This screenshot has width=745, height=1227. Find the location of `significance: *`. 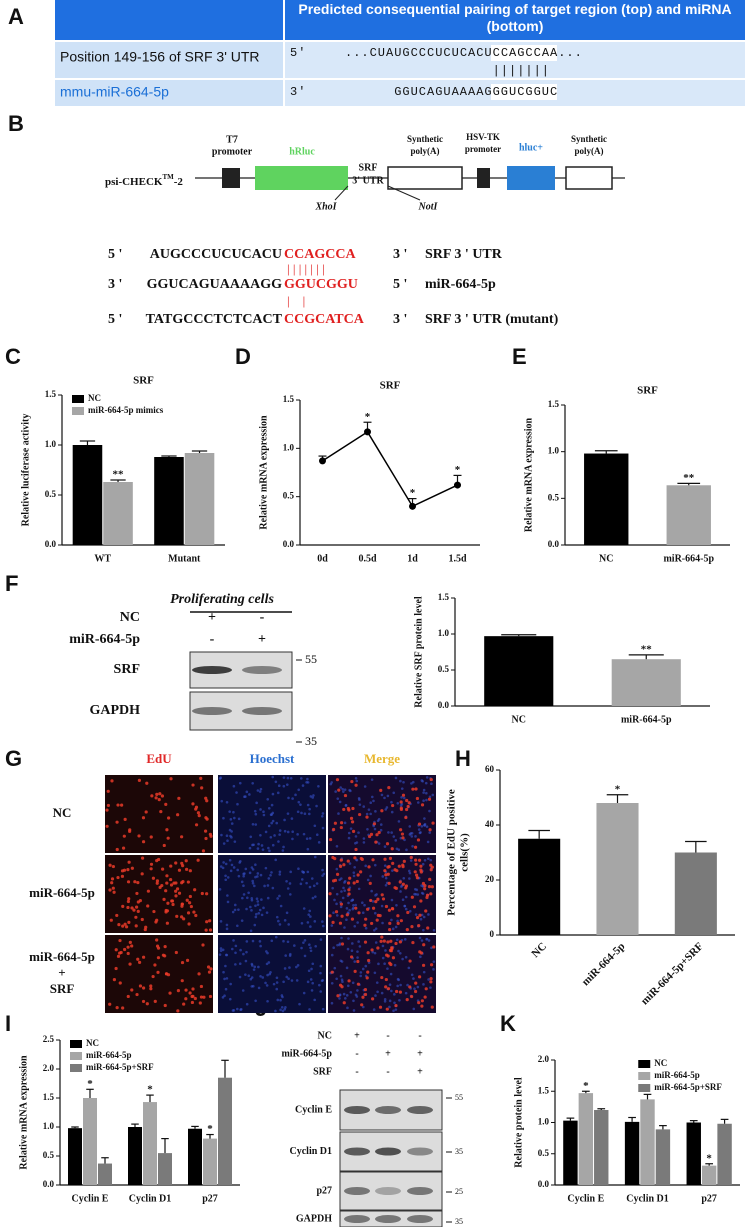

significance: * is located at coordinates (586, 1086).